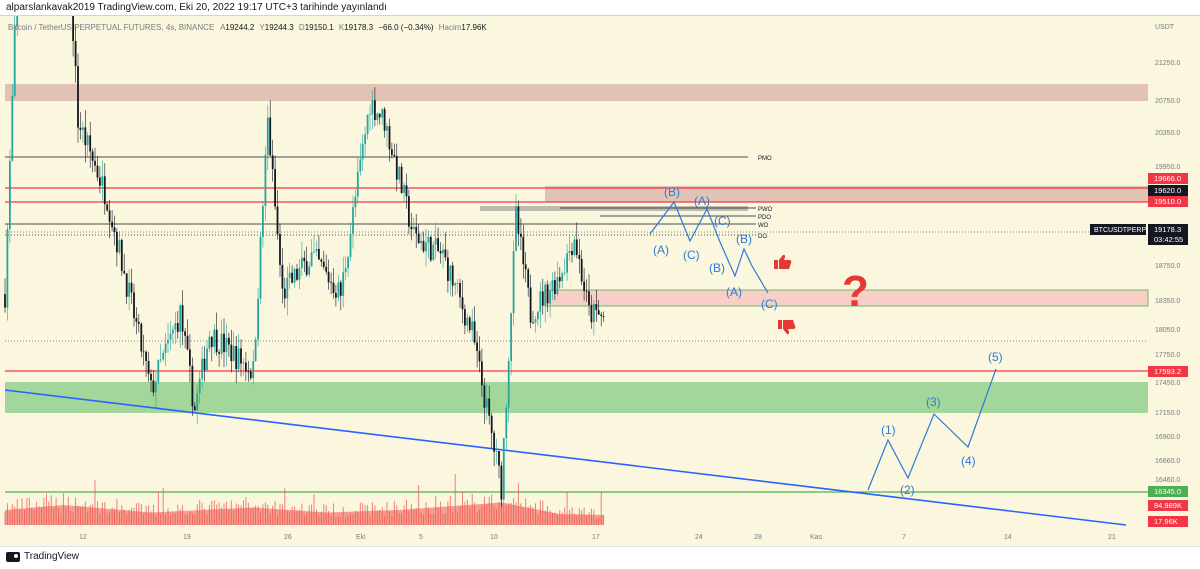  Describe the element at coordinates (1167, 301) in the screenshot. I see `price-axis-tick: 18350.0` at that location.